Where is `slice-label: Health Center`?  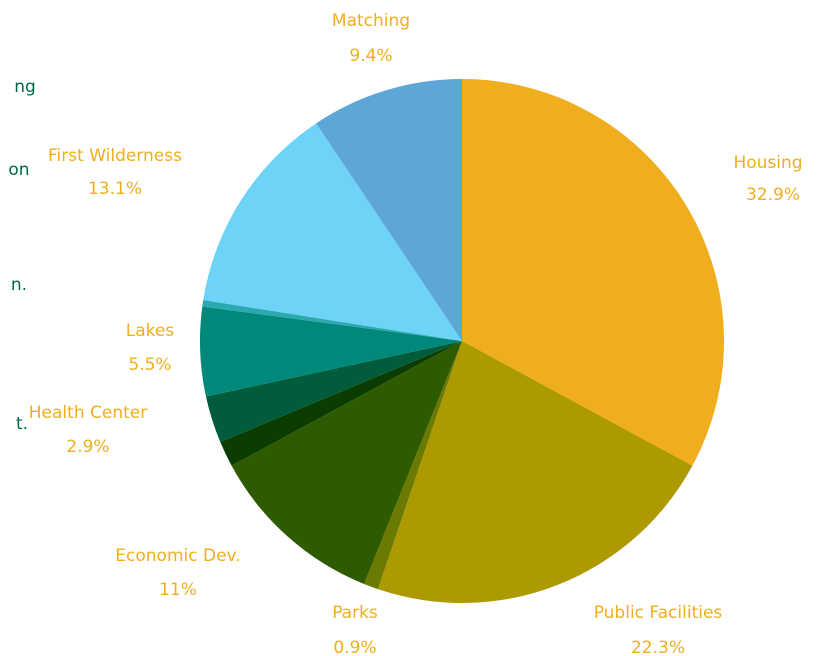 slice-label: Health Center is located at coordinates (88, 413).